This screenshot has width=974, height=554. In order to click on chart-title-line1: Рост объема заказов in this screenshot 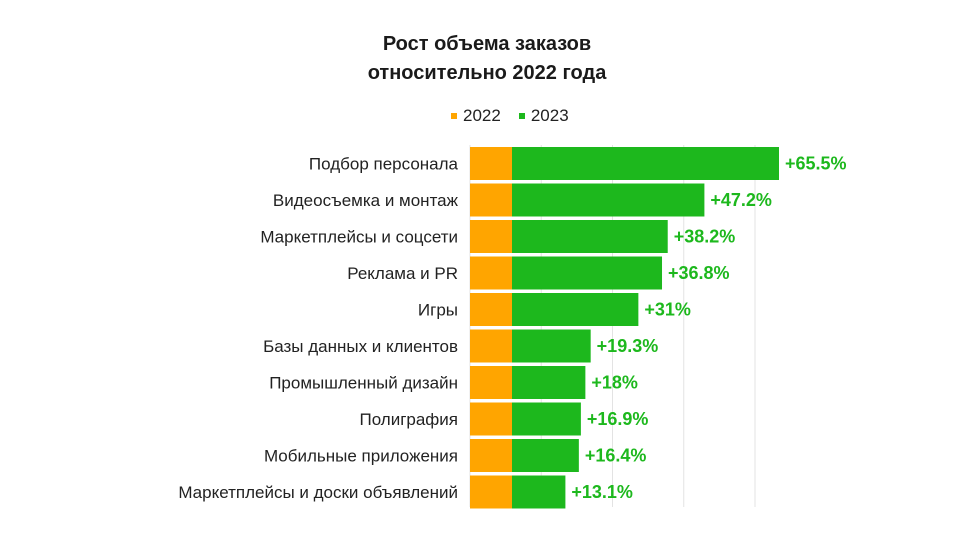, I will do `click(487, 44)`.